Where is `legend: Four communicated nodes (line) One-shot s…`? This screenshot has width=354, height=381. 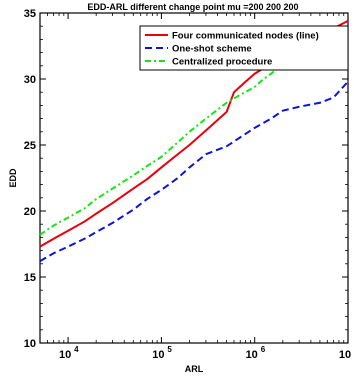
legend: Four communicated nodes (line) One-shot s… is located at coordinates (244, 48).